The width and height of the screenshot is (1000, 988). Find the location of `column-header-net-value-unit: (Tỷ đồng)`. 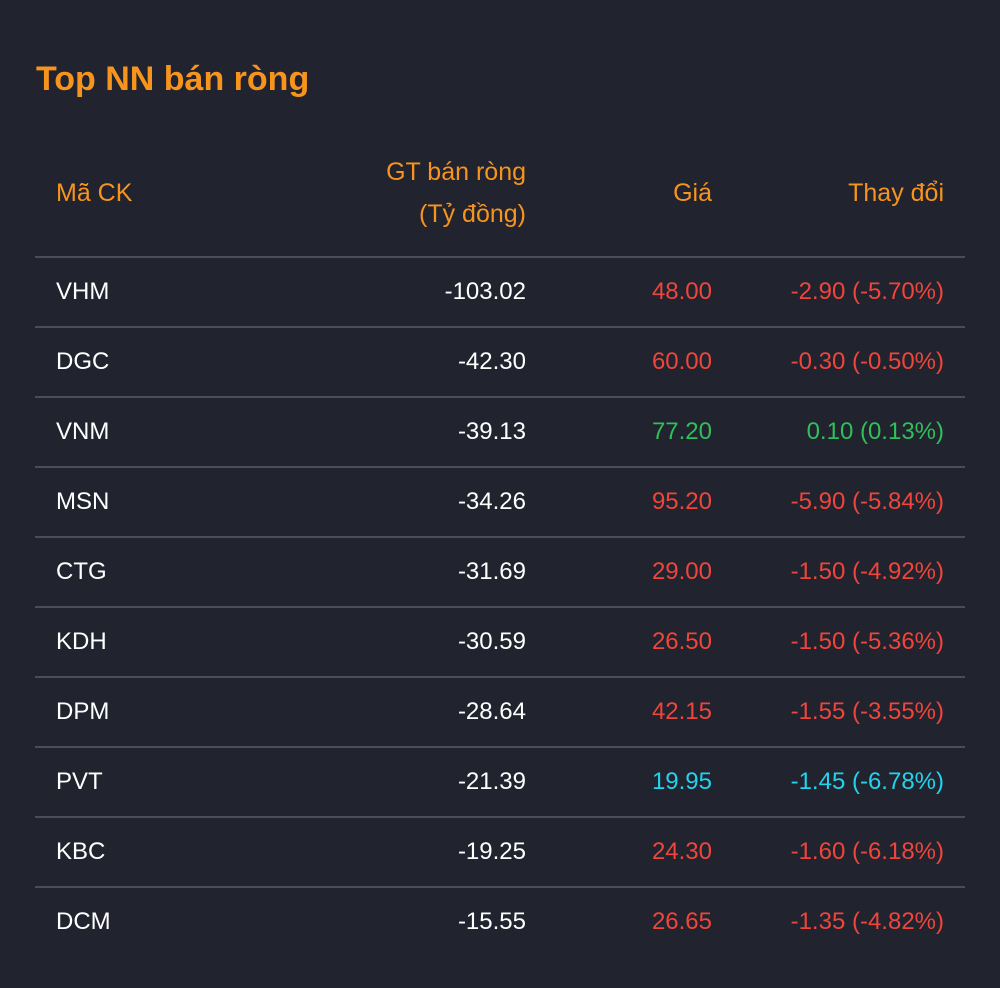

column-header-net-value-unit: (Tỷ đồng) is located at coordinates (472, 214).